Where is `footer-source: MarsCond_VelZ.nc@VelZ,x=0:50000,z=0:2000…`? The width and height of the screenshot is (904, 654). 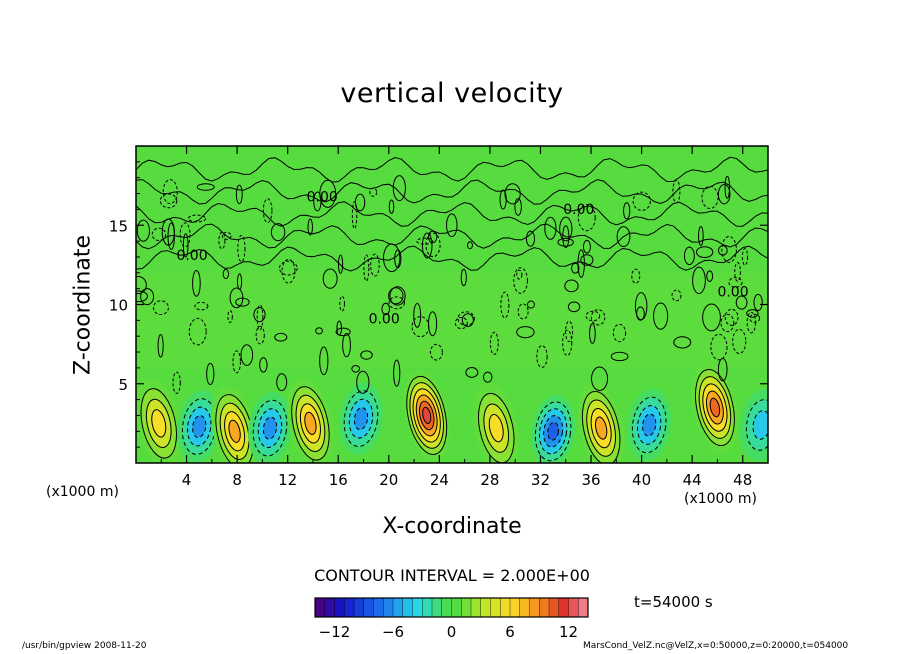
footer-source: MarsCond_VelZ.nc@VelZ,x=0:50000,z=0:2000… is located at coordinates (716, 646).